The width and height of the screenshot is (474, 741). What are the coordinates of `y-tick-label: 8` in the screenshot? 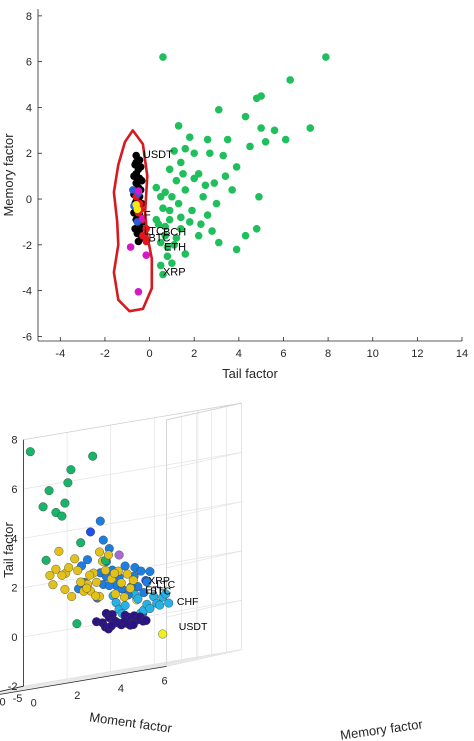 It's located at (29, 17).